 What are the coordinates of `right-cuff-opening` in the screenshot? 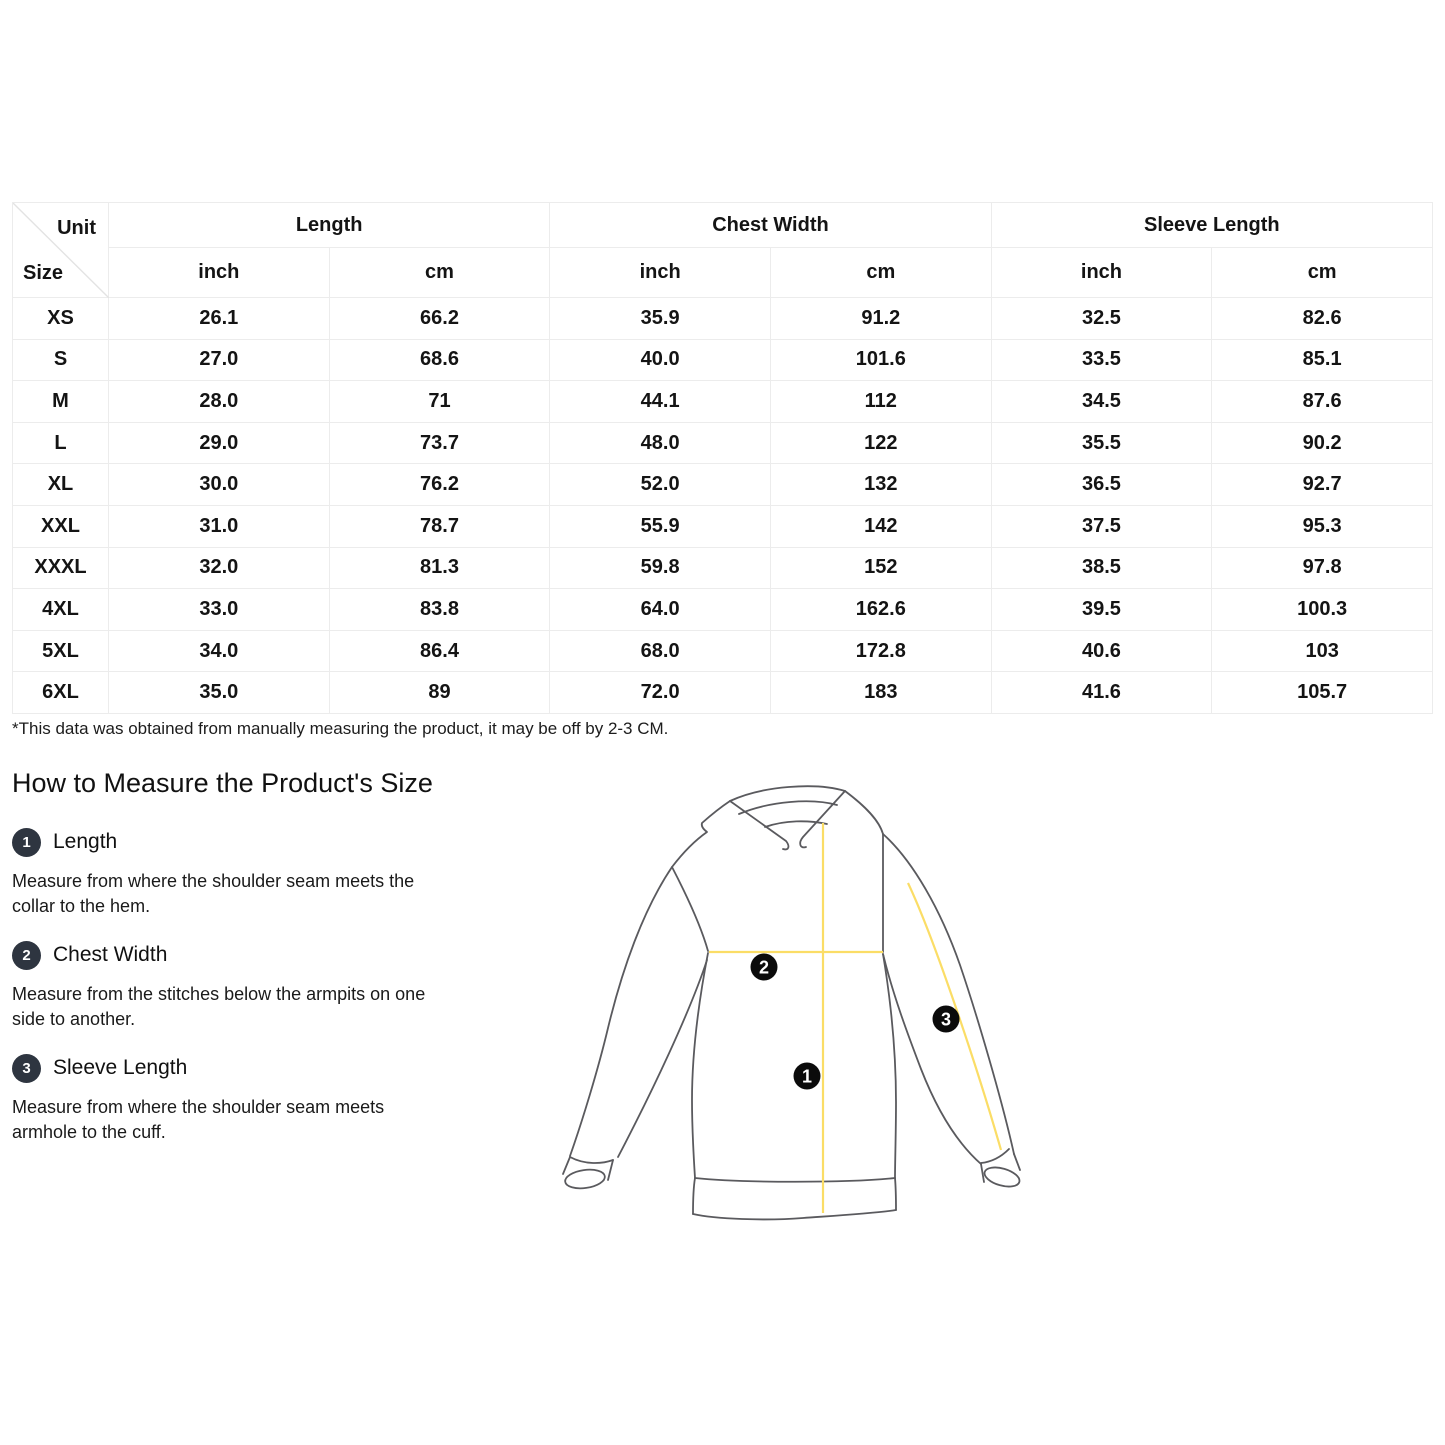 It's located at (1002, 1177).